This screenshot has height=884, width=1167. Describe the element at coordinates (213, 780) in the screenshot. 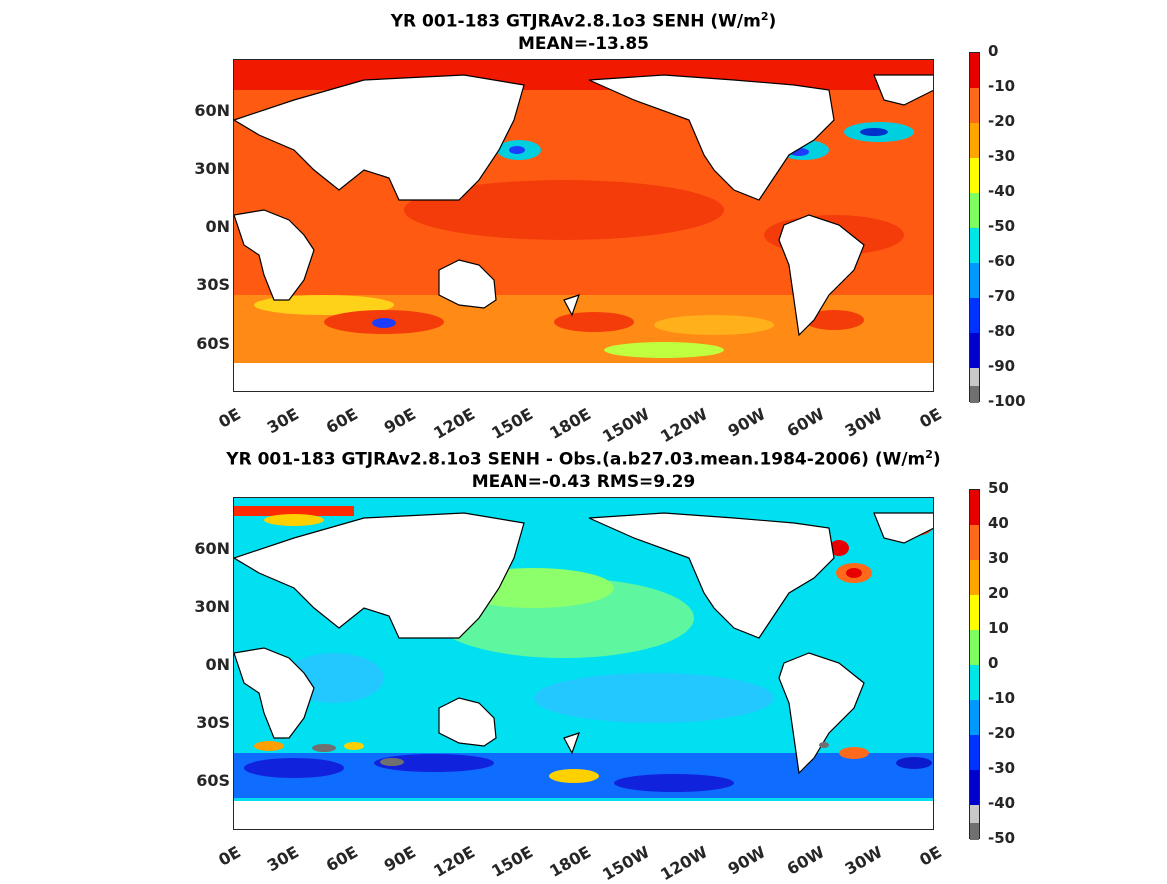

I see `panel2-ylabel-60s: 60S` at that location.